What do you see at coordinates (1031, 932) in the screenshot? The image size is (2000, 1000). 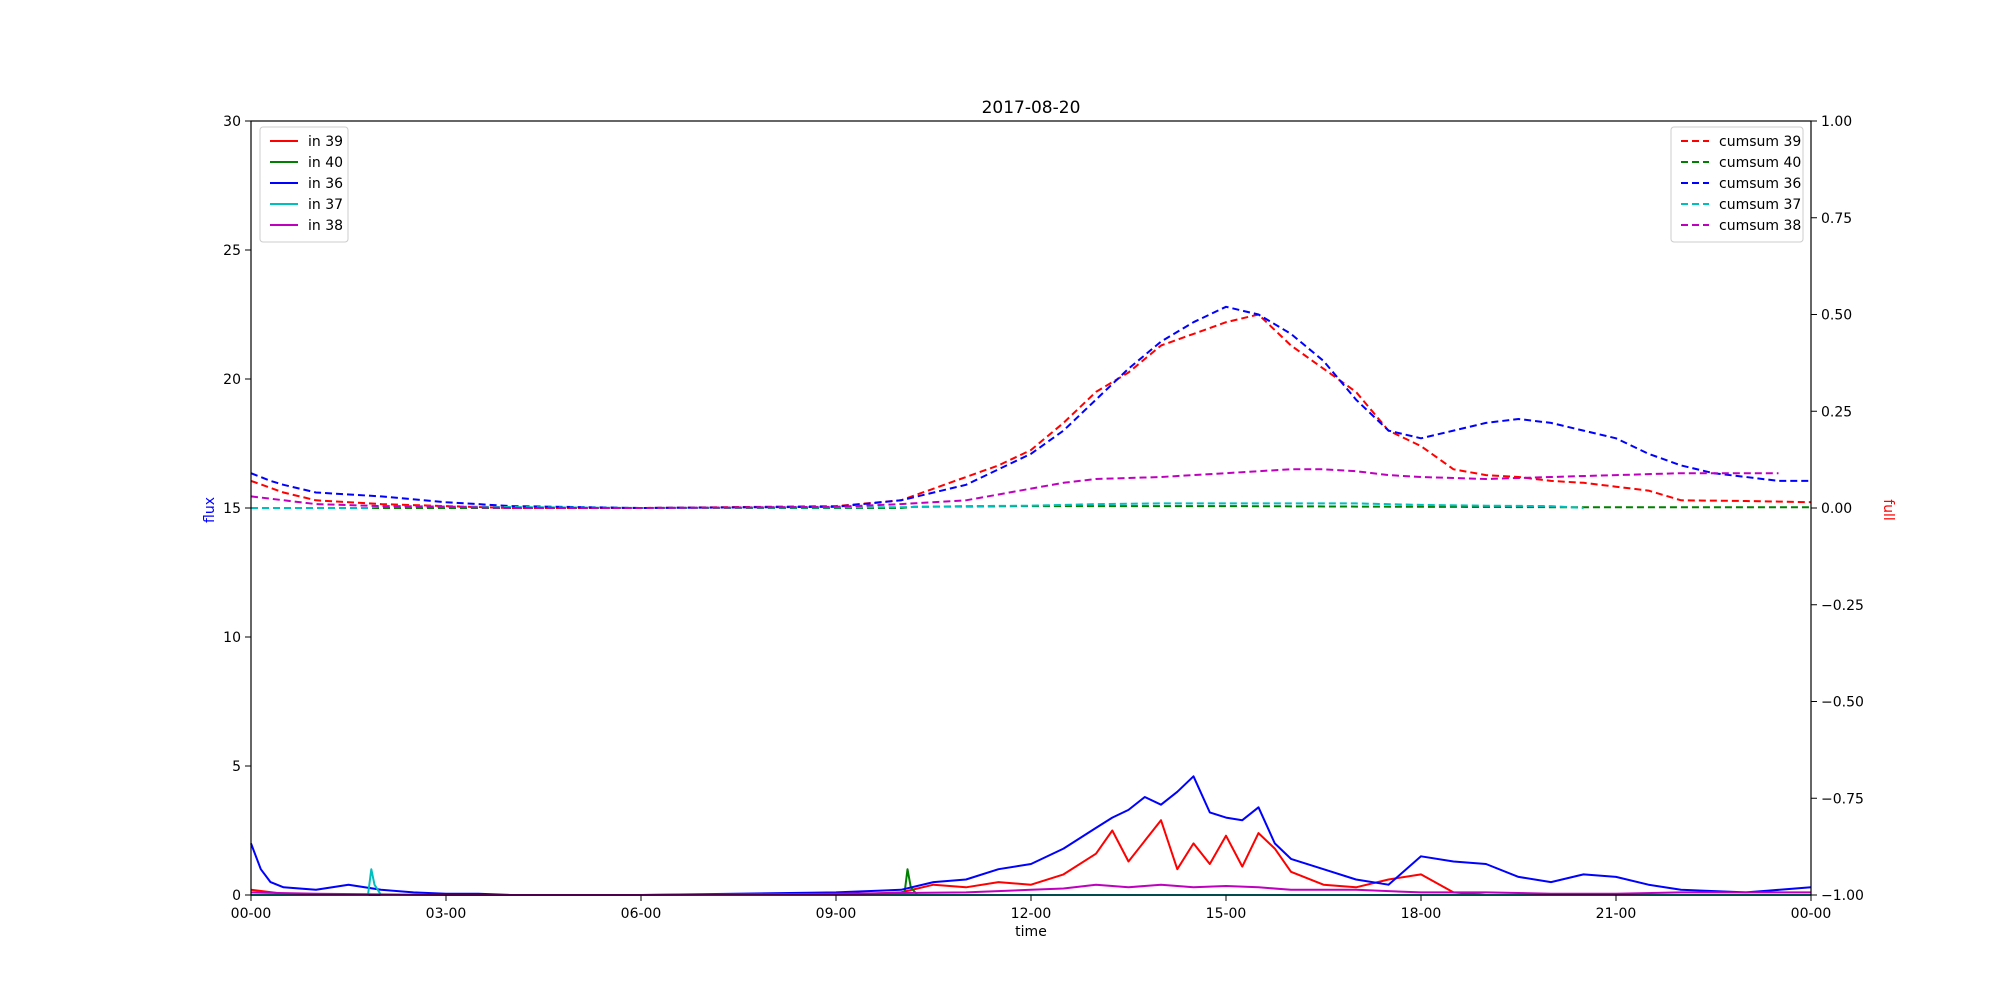 I see `x-axis-label: time` at bounding box center [1031, 932].